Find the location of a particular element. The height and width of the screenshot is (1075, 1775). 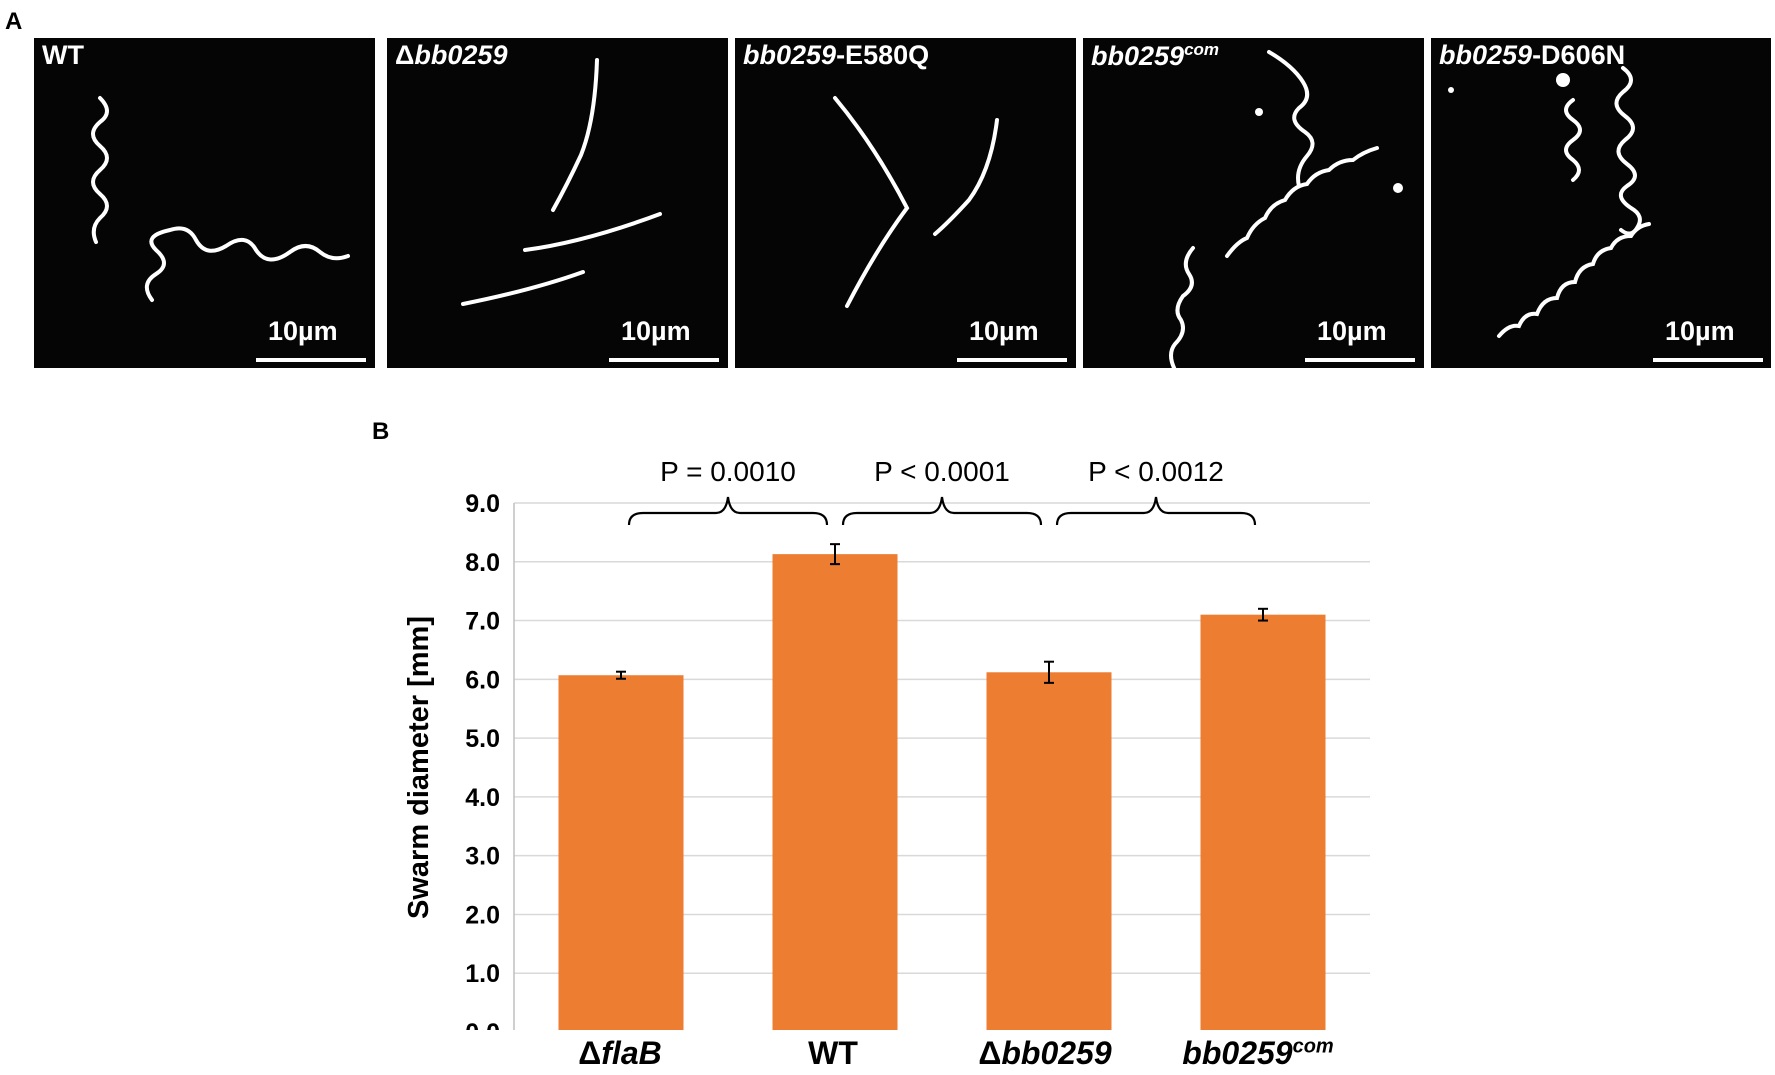

micrograph-title-wt: WT is located at coordinates (63, 55).